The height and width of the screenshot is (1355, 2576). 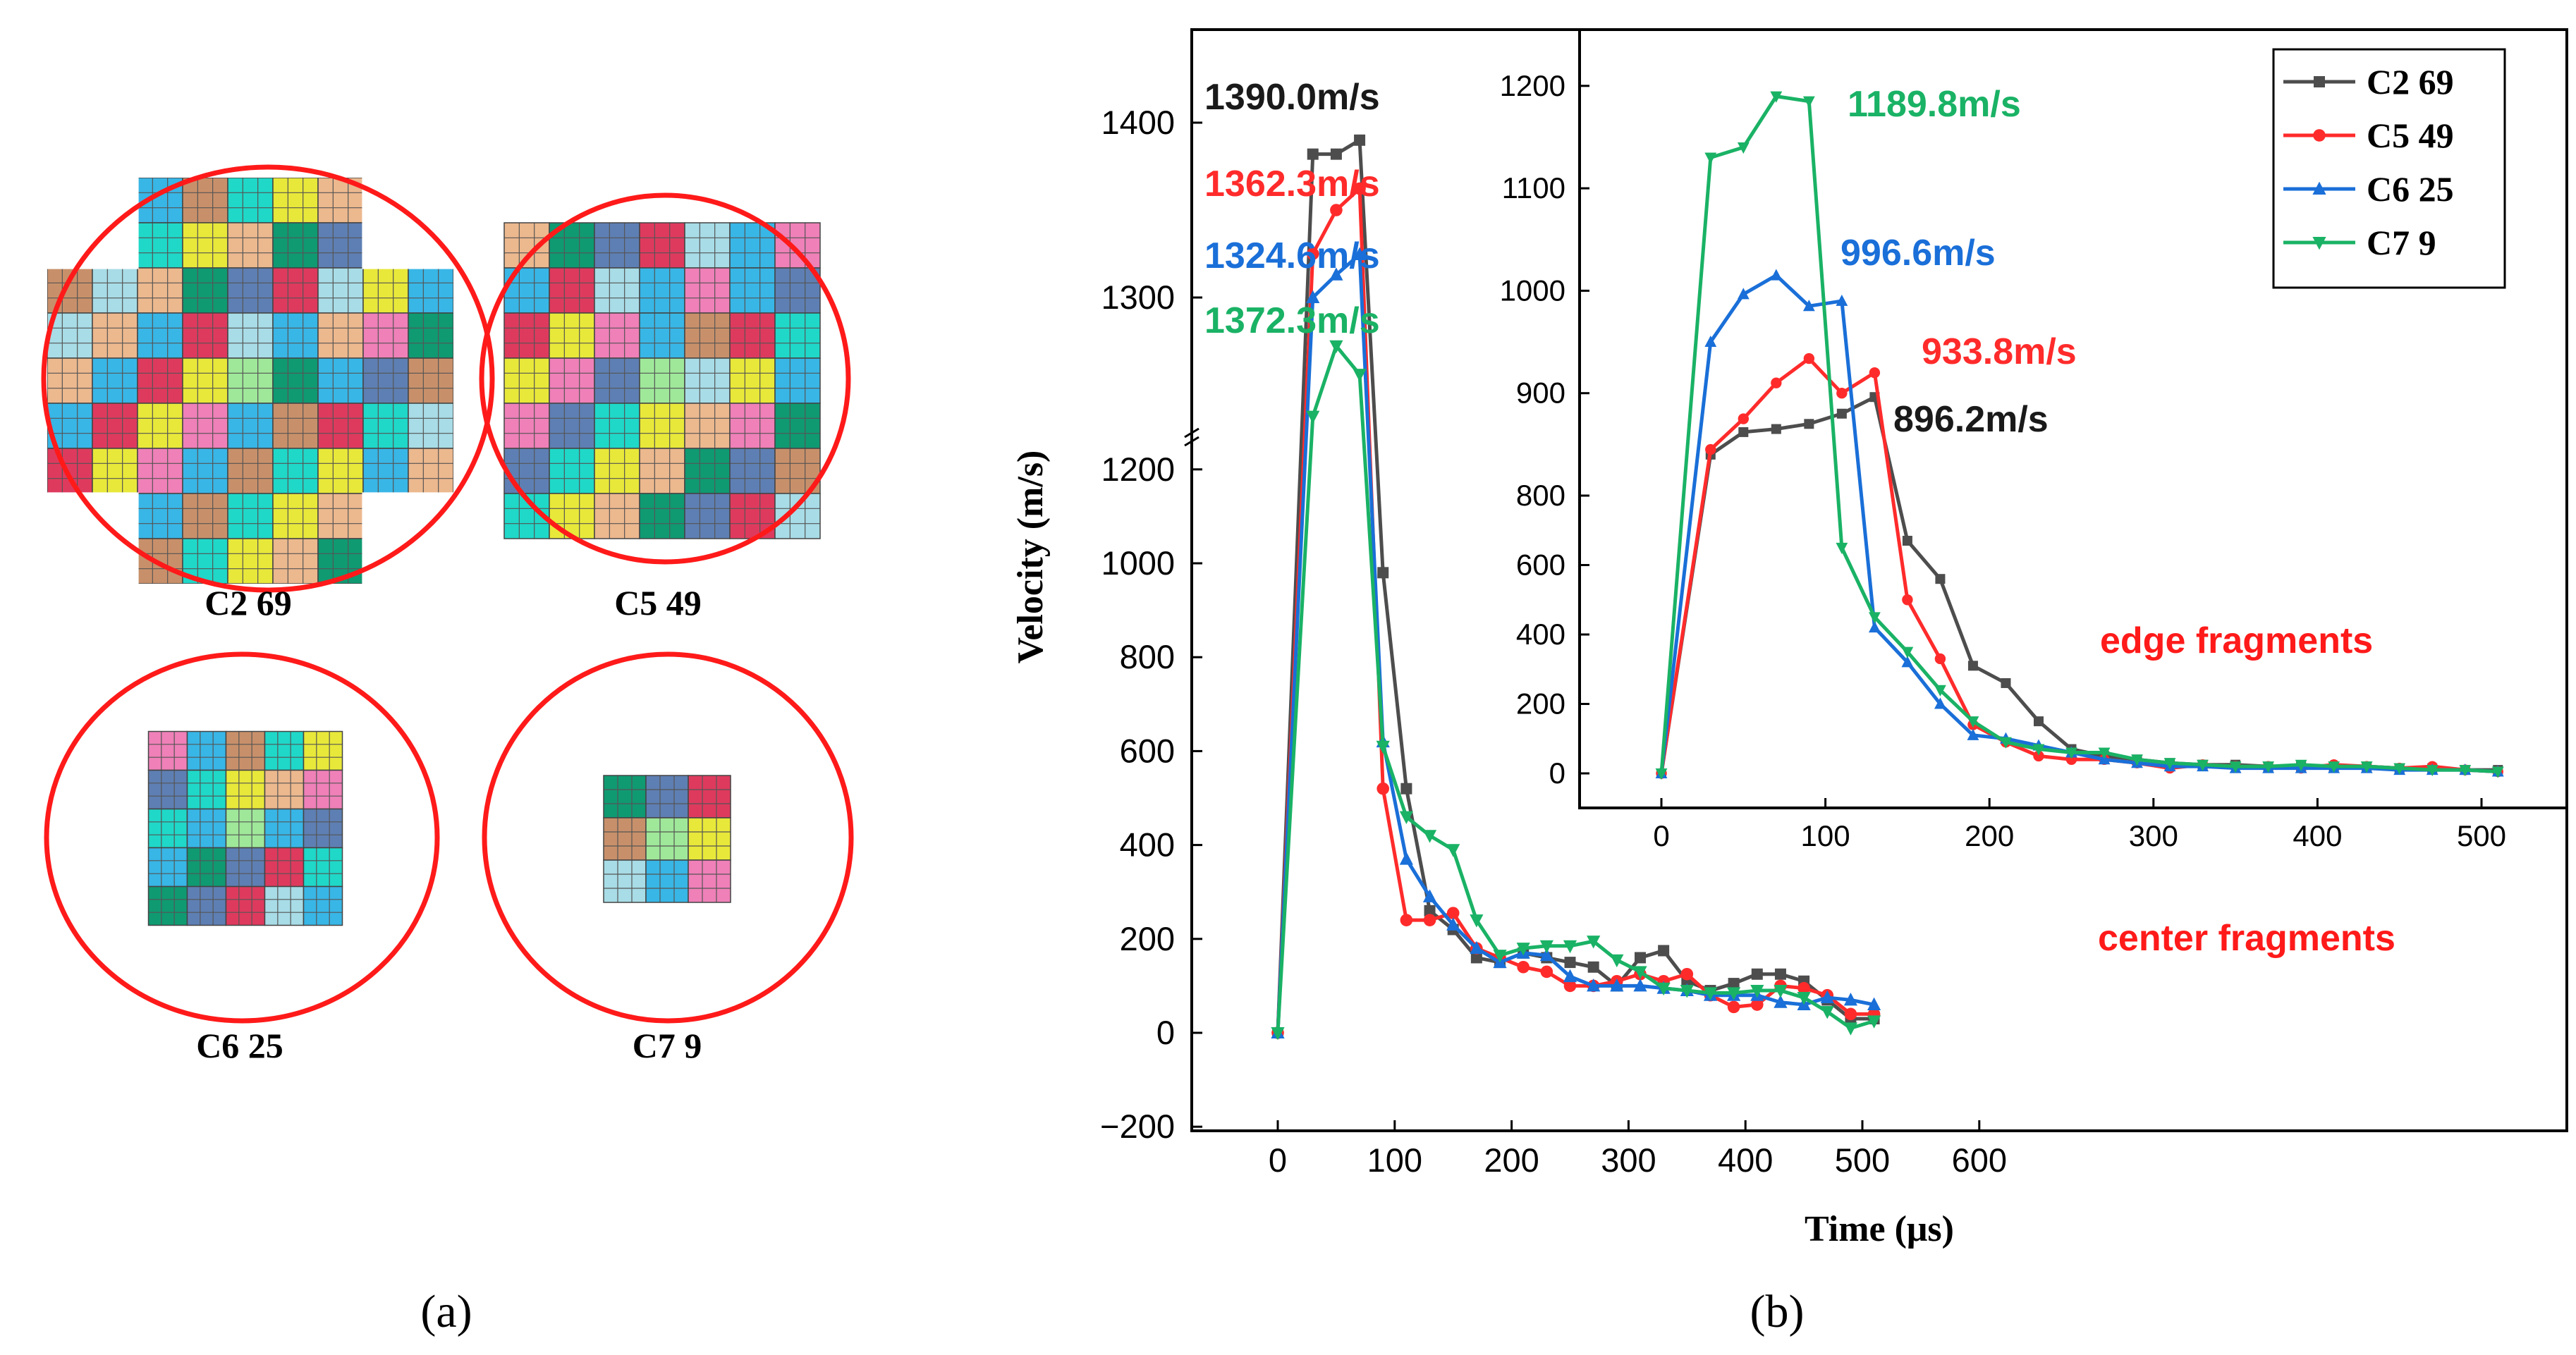 What do you see at coordinates (1746, 1160) in the screenshot?
I see `x-tick-label: 400` at bounding box center [1746, 1160].